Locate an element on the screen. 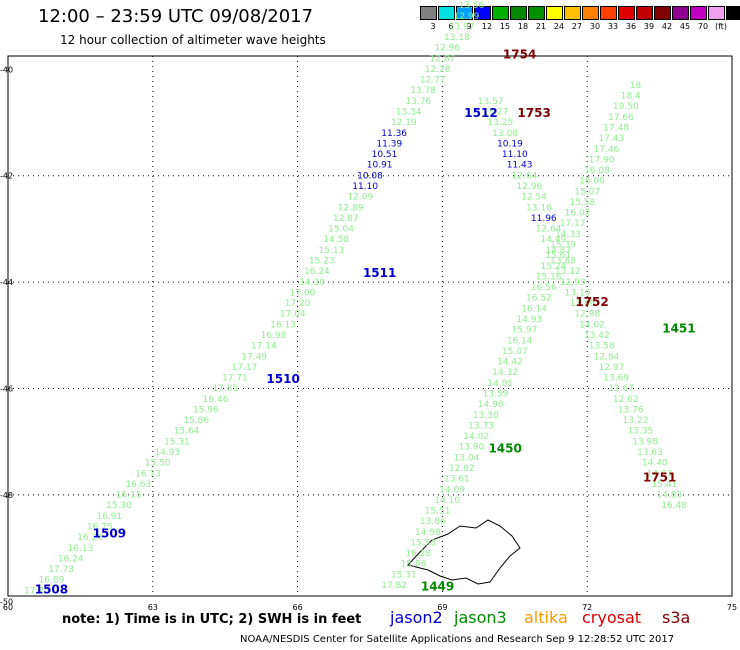 The height and width of the screenshot is (650, 740). wave-height-value: 14.40 is located at coordinates (655, 464).